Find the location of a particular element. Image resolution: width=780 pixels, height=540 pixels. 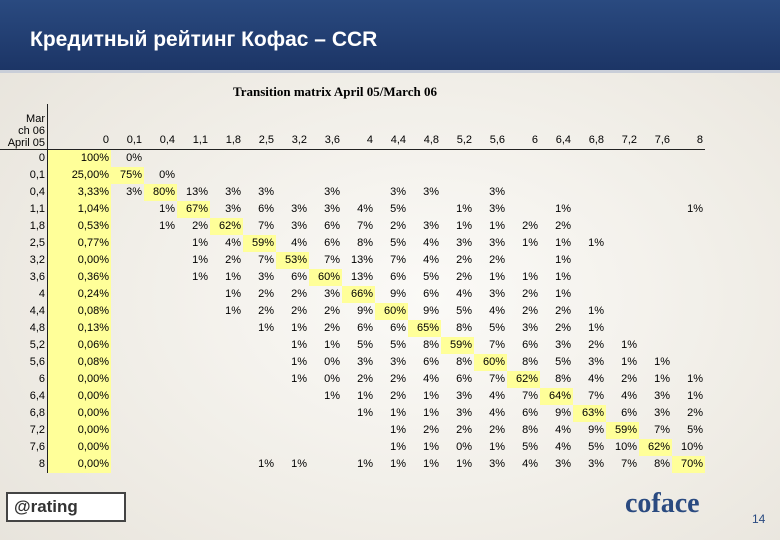

row-header: 6,4 is located at coordinates (24, 396).